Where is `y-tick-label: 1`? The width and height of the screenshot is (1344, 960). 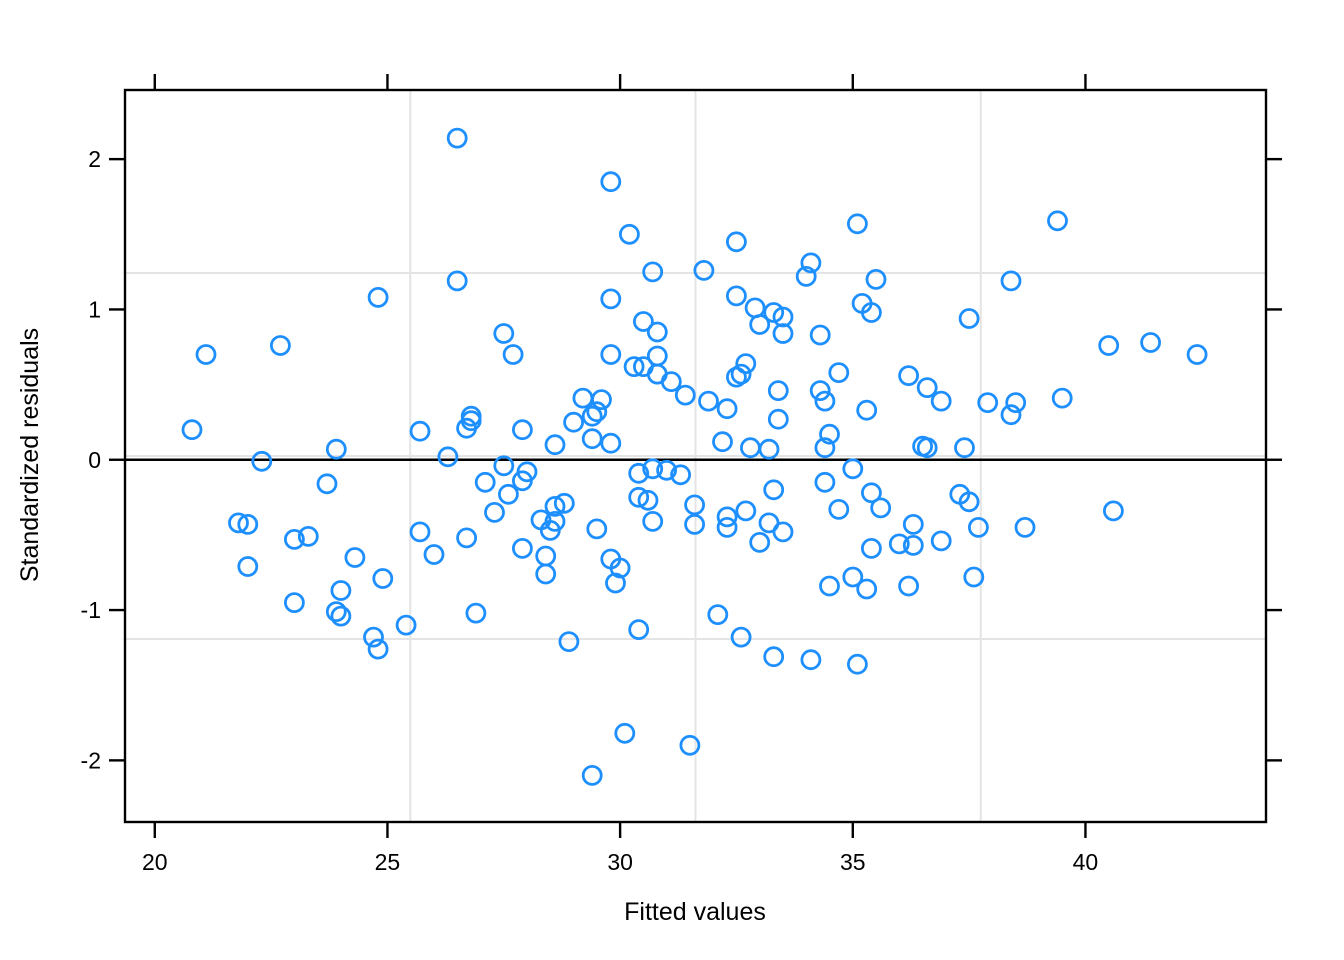 y-tick-label: 1 is located at coordinates (94, 309).